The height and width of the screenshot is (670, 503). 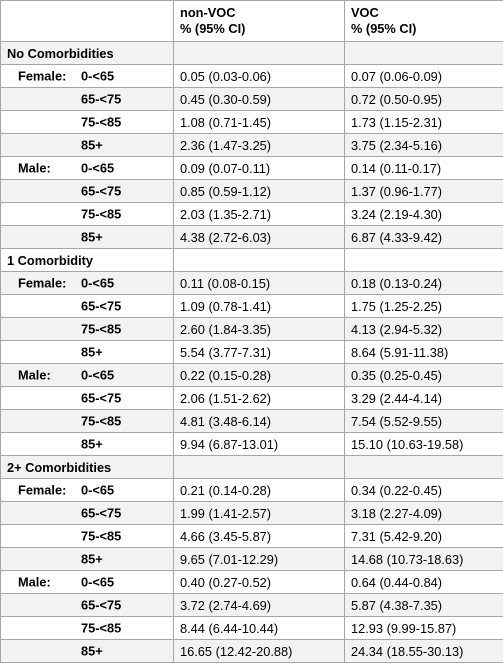 I want to click on table-row: 75-<85 2.60 (1.84-3.35) 4.13 (2.94-5.32), so click(x=251, y=329).